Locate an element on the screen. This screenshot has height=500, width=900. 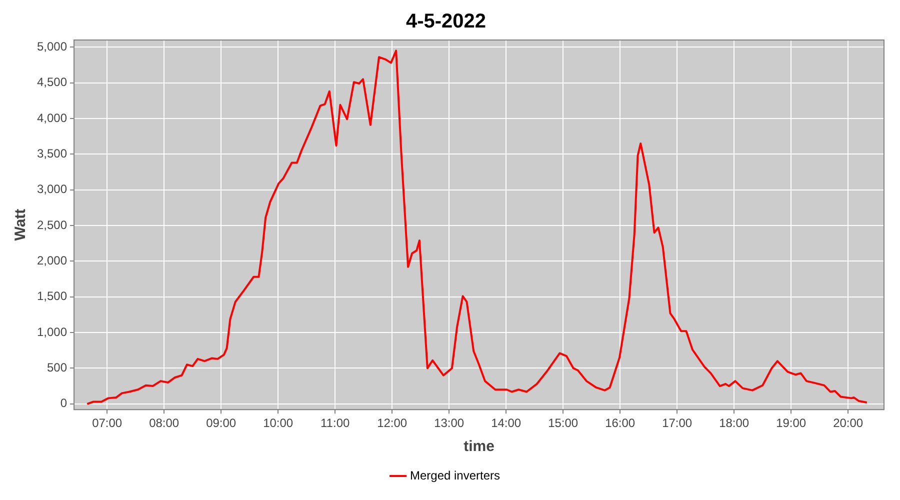
y-tick-label: 5,000 is located at coordinates (52, 46).